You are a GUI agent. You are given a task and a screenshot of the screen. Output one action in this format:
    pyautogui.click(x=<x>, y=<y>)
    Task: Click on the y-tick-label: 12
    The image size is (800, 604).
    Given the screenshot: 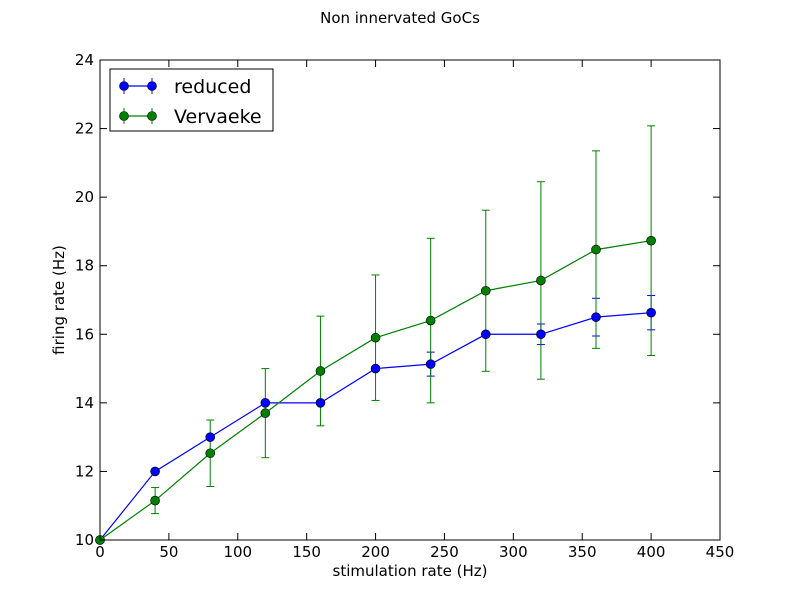 What is the action you would take?
    pyautogui.click(x=84, y=471)
    